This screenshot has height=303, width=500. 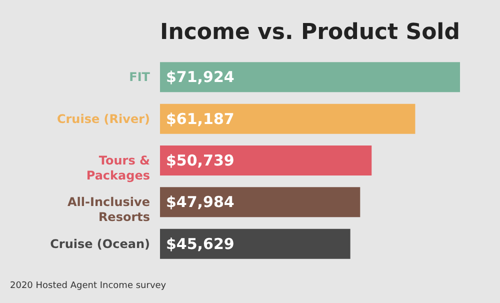 I want to click on data-label: $71,924, so click(x=200, y=77).